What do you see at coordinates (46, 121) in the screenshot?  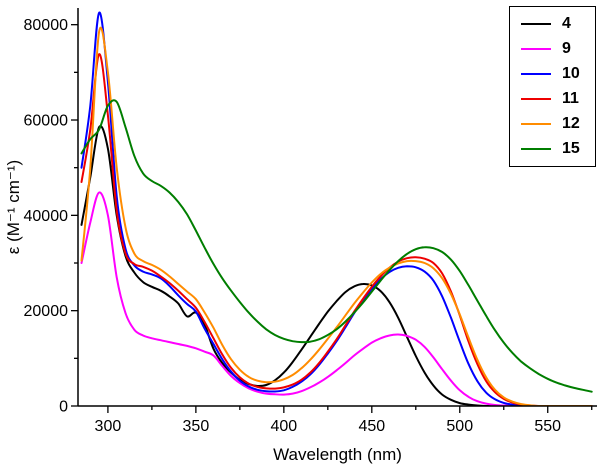 I see `y-tick-label: 60000` at bounding box center [46, 121].